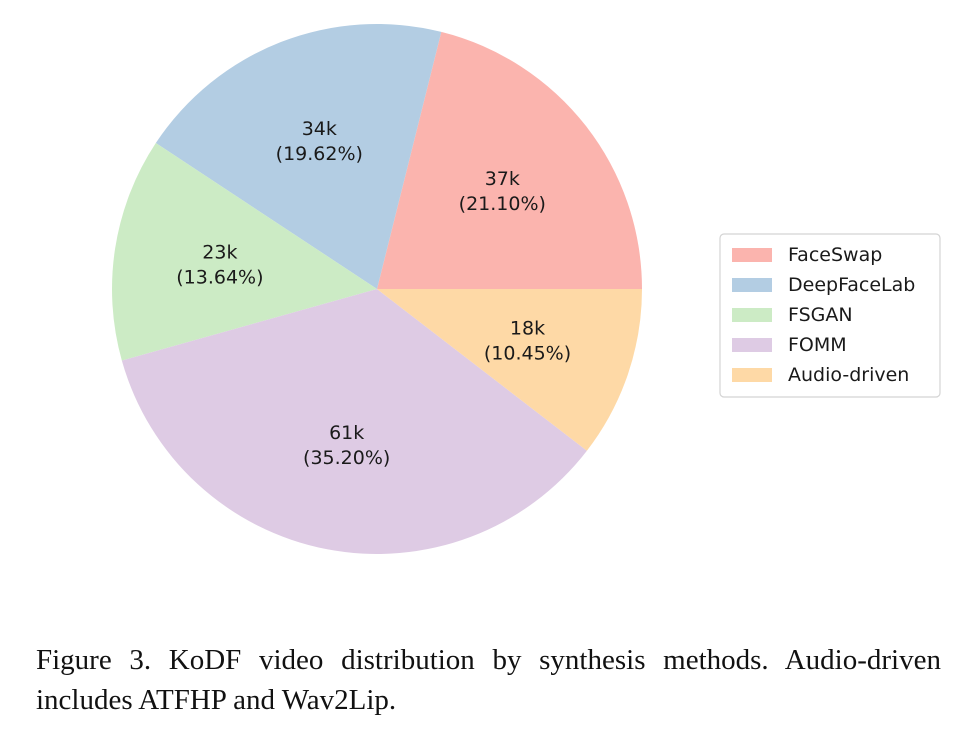  What do you see at coordinates (835, 255) in the screenshot?
I see `legend-label-faceswap: FaceSwap` at bounding box center [835, 255].